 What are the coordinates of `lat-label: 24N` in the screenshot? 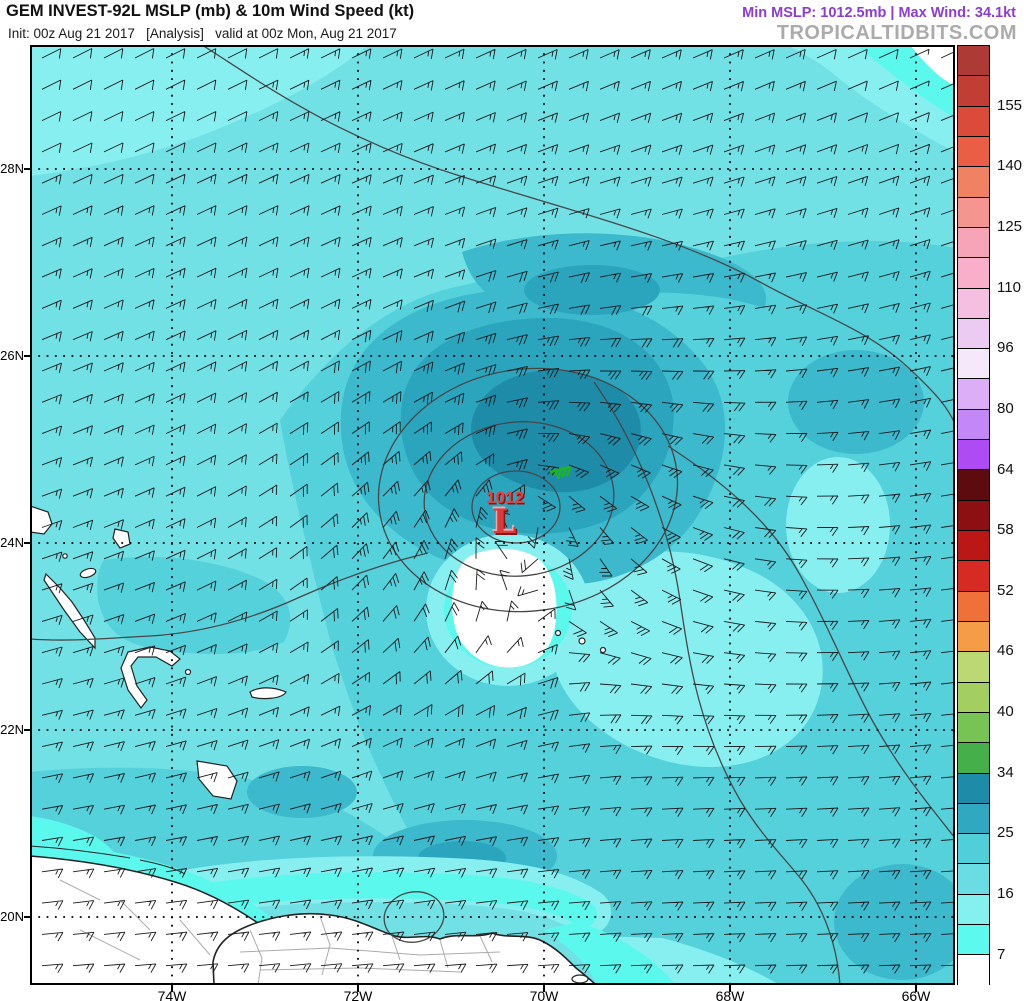 It's located at (12, 542).